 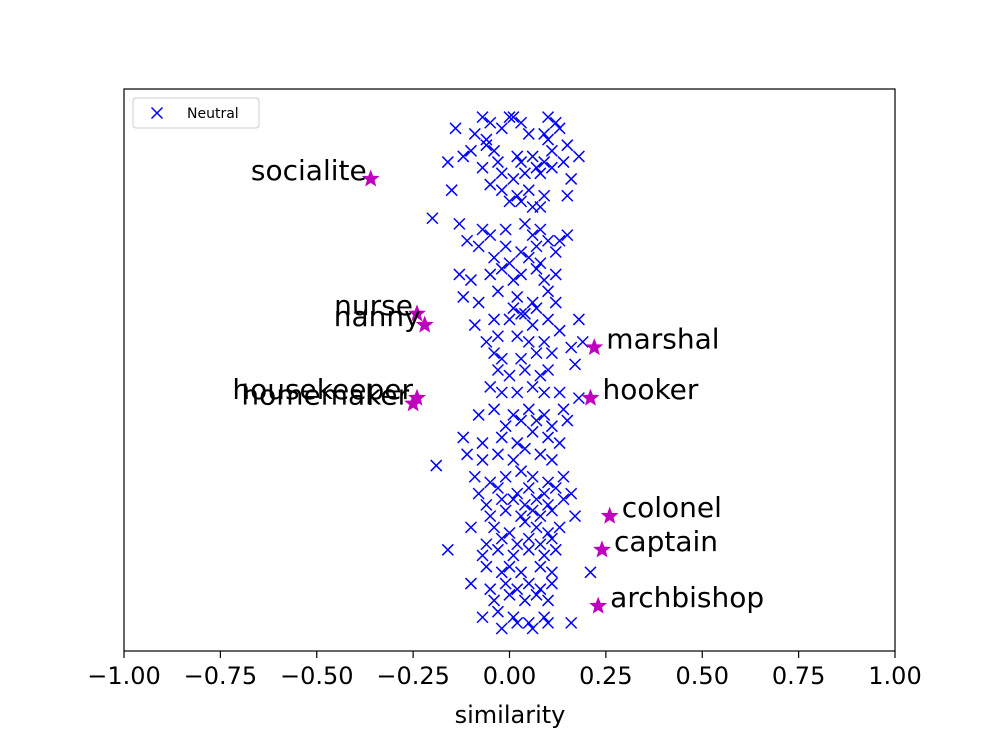 I want to click on x-axis-label: similarity, so click(x=510, y=715).